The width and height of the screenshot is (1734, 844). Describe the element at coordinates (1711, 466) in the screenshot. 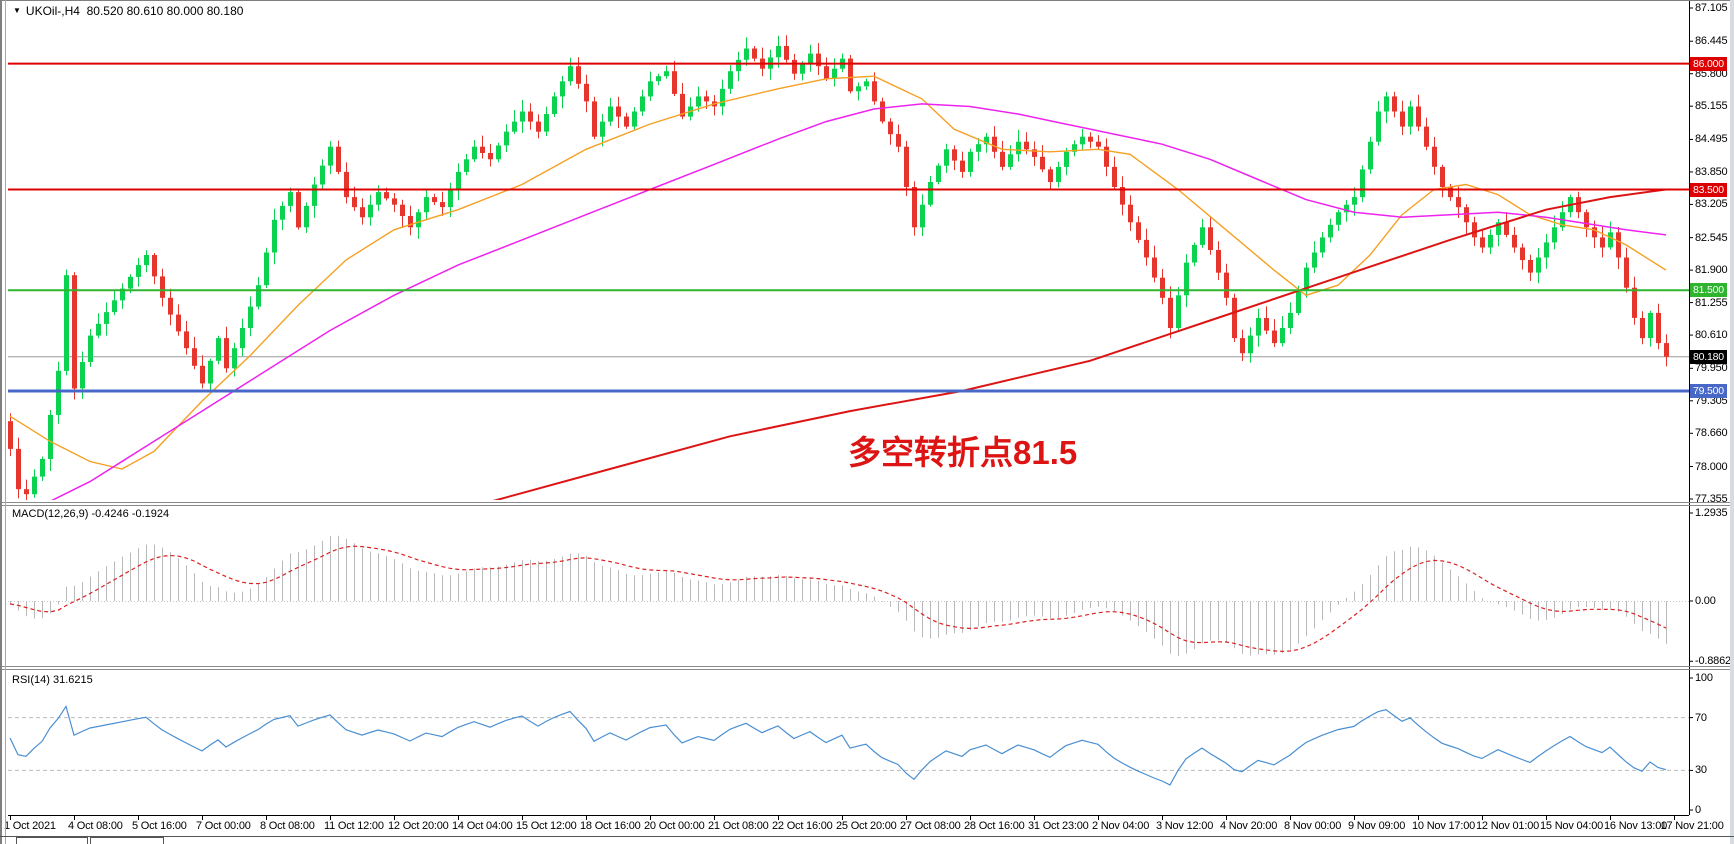

I see `price-axis-label: 78.000` at that location.